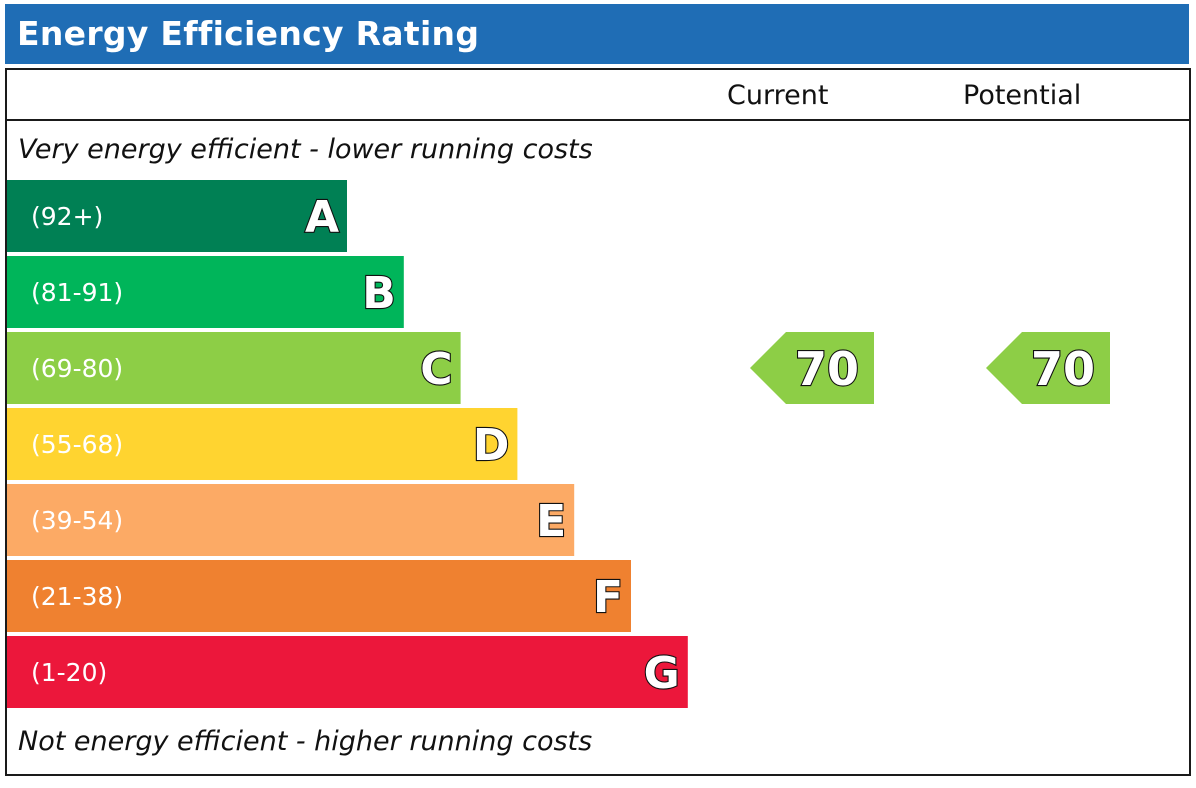 This screenshot has width=1196, height=788. Describe the element at coordinates (379, 293) in the screenshot. I see `band-letter-b: B` at that location.